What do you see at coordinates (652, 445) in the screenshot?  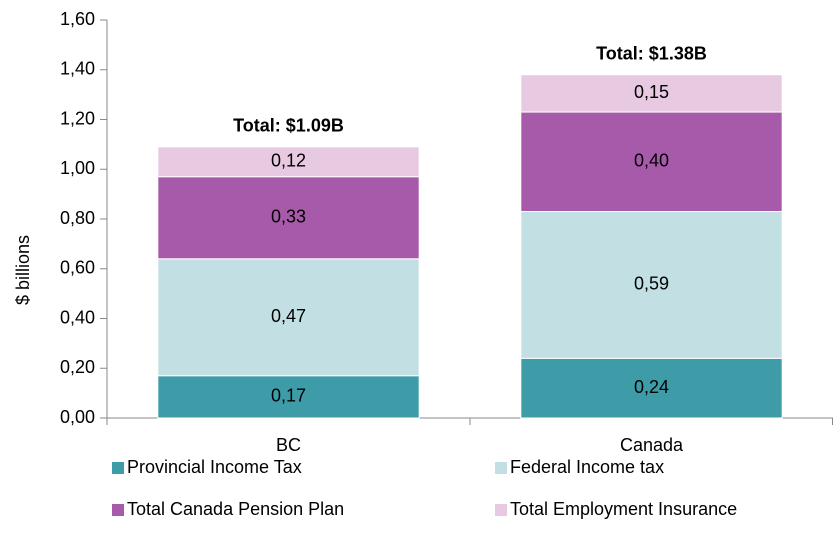 I see `x-tick-label: Canada` at bounding box center [652, 445].